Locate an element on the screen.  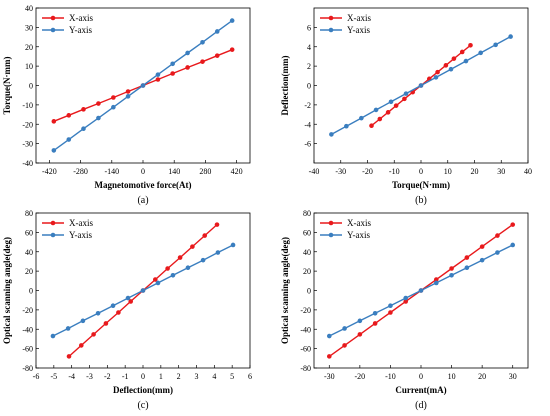
y-tick-label: -80 is located at coordinates (27, 368).